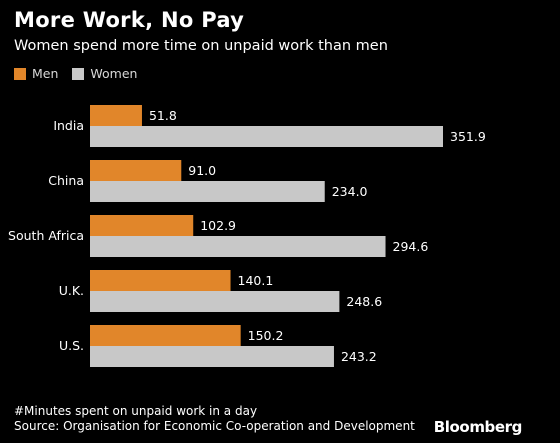 This screenshot has height=443, width=560. I want to click on chart-title: More Work, No Pay, so click(129, 20).